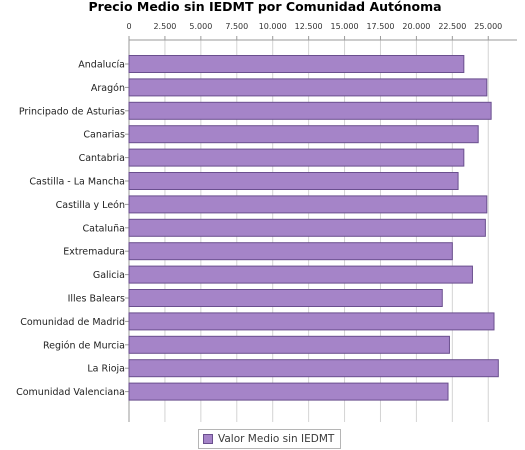  What do you see at coordinates (104, 135) in the screenshot?
I see `category-label: Canarias` at bounding box center [104, 135].